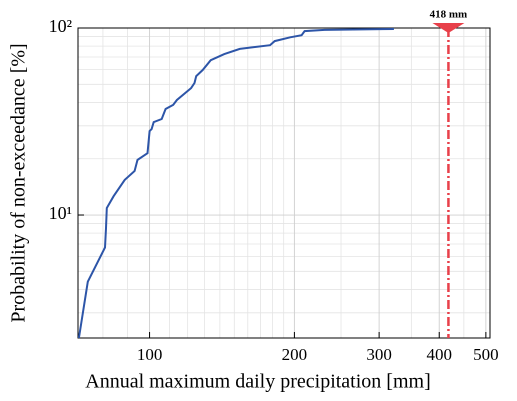 Image resolution: width=517 pixels, height=401 pixels. What do you see at coordinates (295, 354) in the screenshot?
I see `x-tick-label: 200` at bounding box center [295, 354].